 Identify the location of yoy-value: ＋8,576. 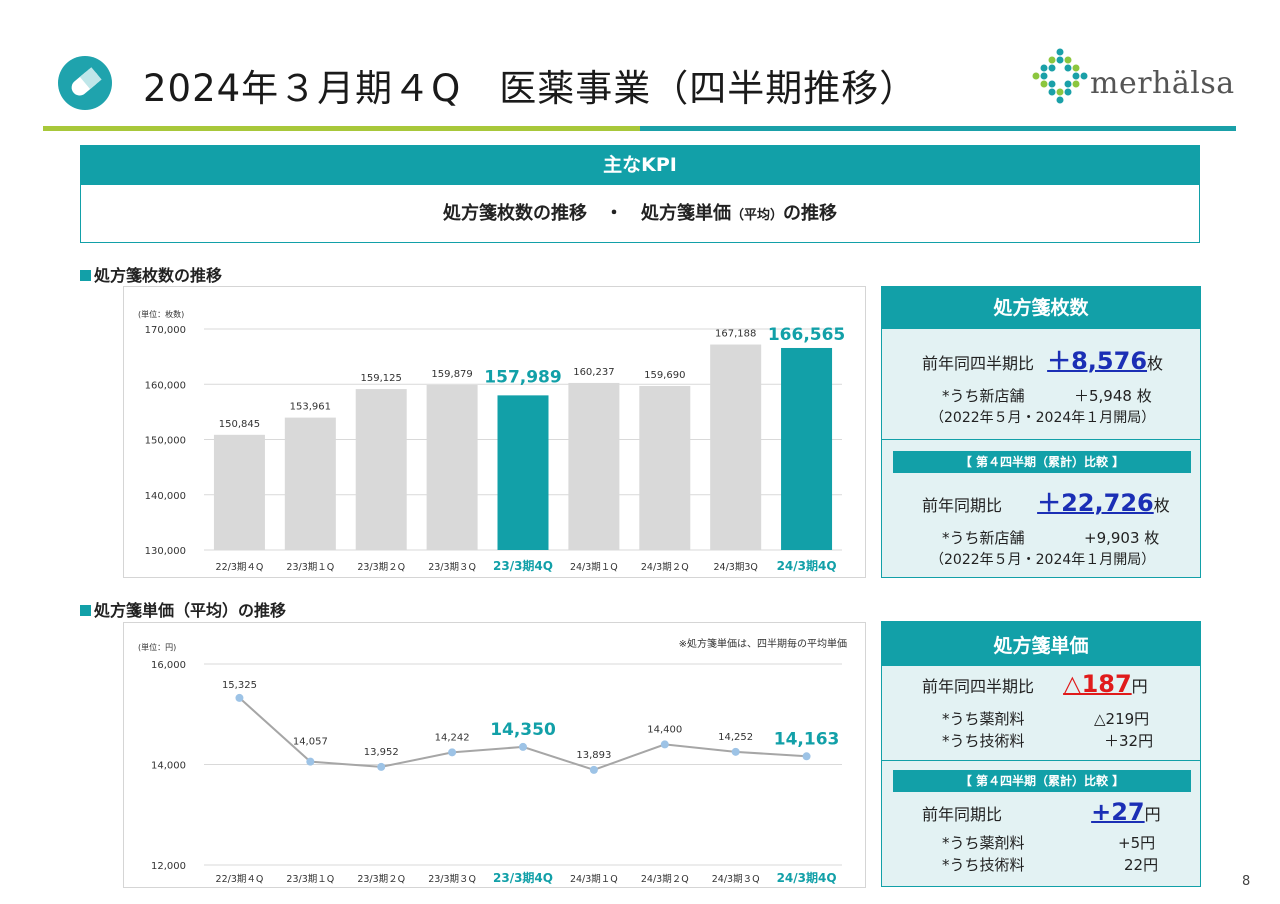
(1097, 361).